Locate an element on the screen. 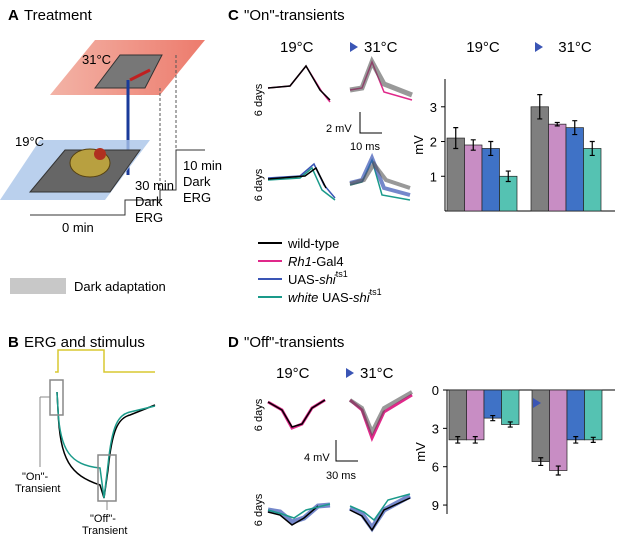 Image resolution: width=625 pixels, height=543 pixels. time-label: 0 min is located at coordinates (78, 227).